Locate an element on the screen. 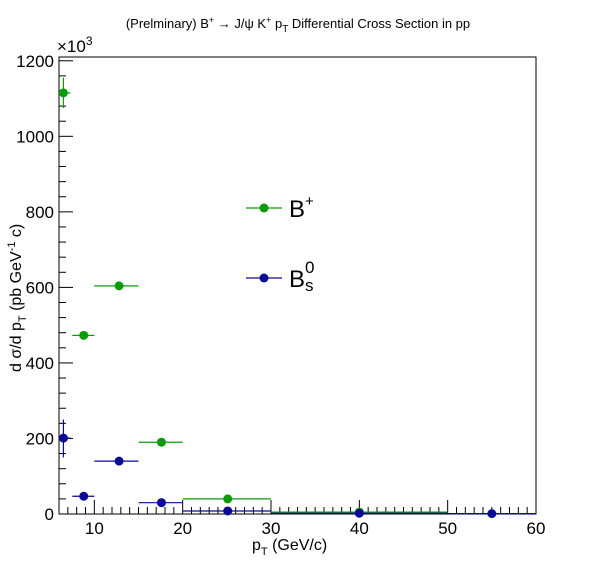 The width and height of the screenshot is (596, 572). y-axis-title-sub: T is located at coordinates (23, 318).